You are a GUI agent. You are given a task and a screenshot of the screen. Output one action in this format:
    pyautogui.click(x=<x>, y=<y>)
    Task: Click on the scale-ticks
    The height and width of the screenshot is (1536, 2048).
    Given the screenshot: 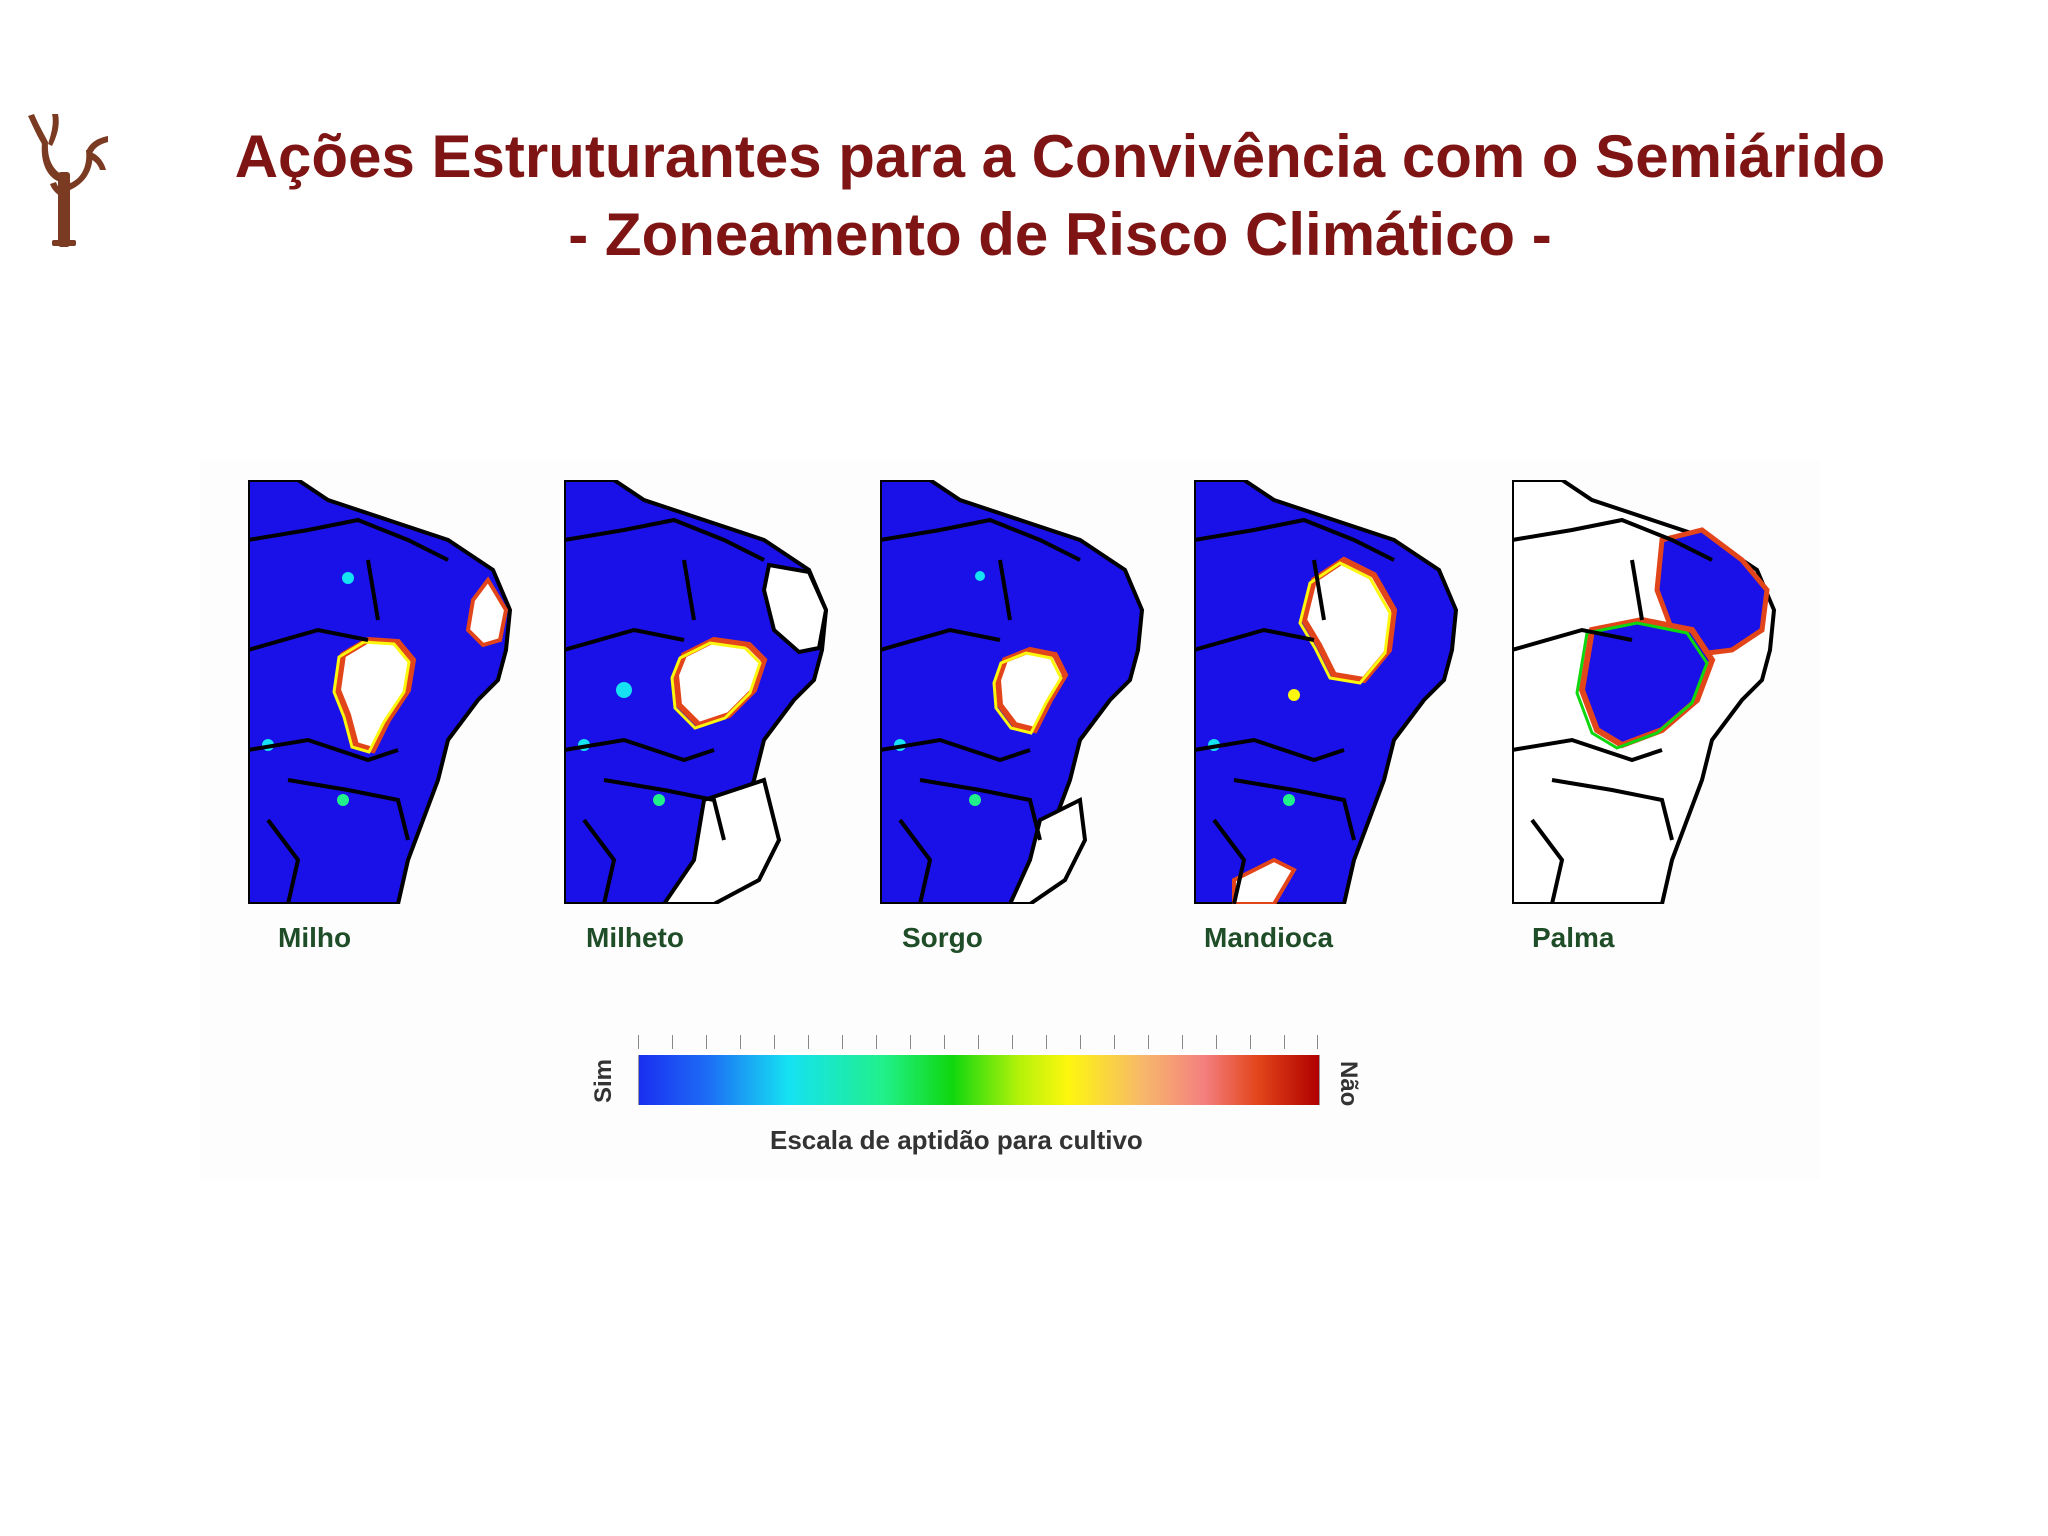 What is the action you would take?
    pyautogui.click(x=978, y=1045)
    